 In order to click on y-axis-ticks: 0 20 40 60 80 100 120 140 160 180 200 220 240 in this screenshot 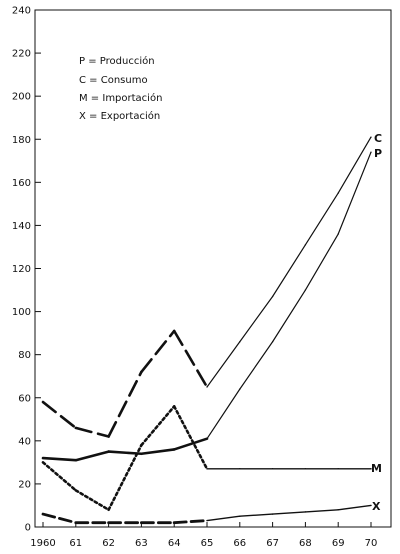, I will do `click(26, 270)`.